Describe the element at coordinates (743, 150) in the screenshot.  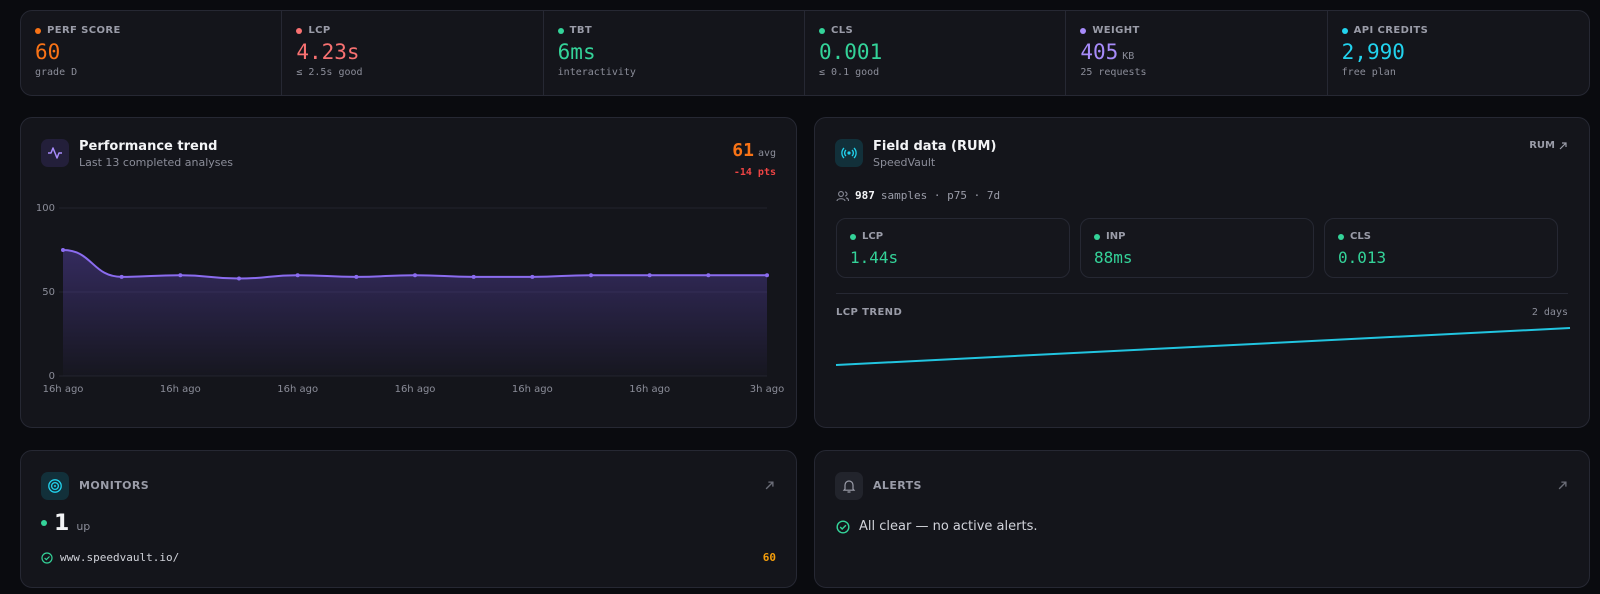
I see `avg-value: 61` at that location.